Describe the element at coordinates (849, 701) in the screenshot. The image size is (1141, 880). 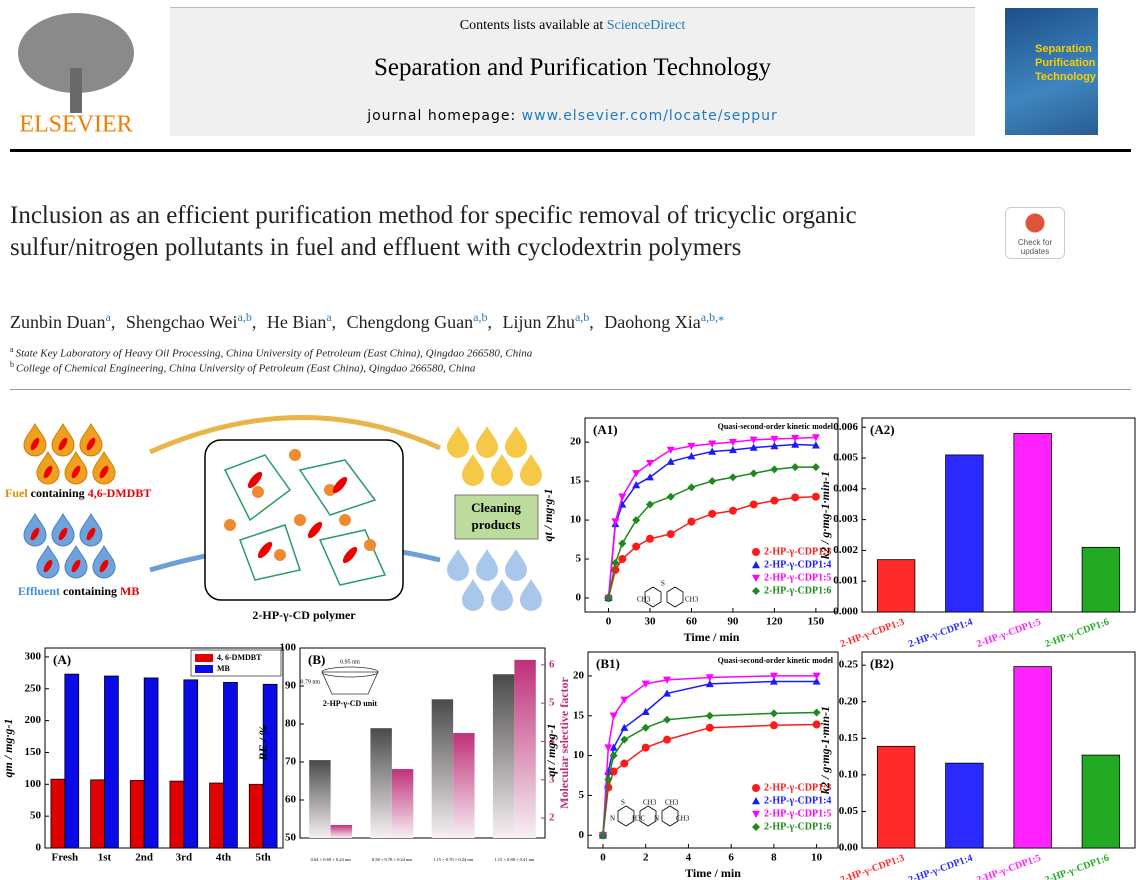
I see `y-tick-label: 0.20` at that location.